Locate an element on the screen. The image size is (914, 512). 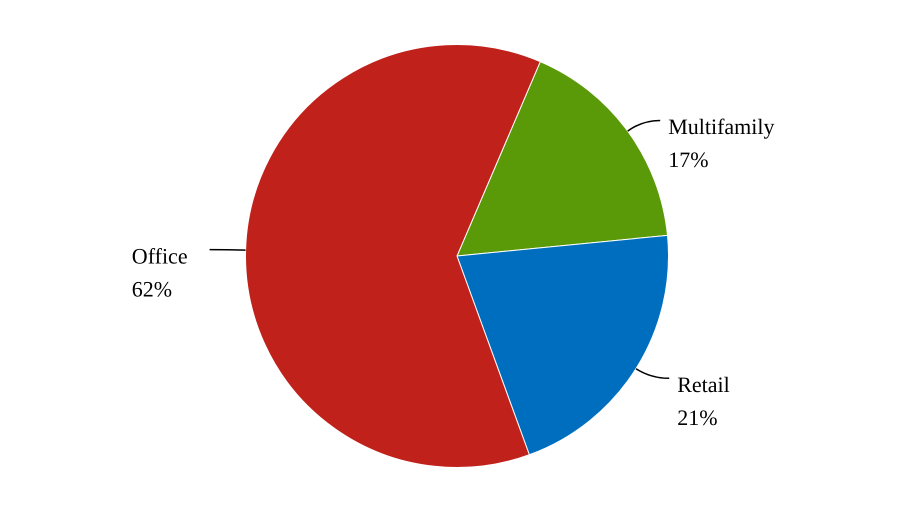
slice-label: Office is located at coordinates (160, 255).